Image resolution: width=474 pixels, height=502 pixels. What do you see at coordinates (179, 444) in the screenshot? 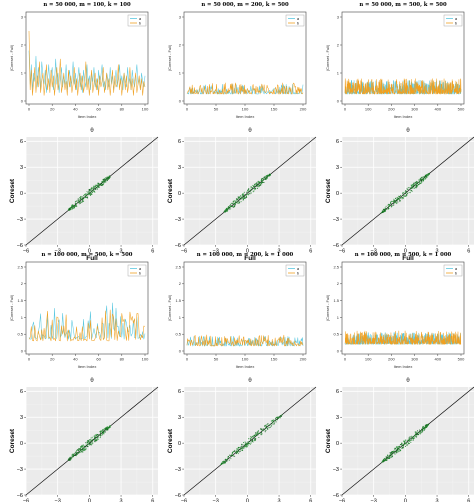
I see `y-tick-label: 0` at bounding box center [179, 444].